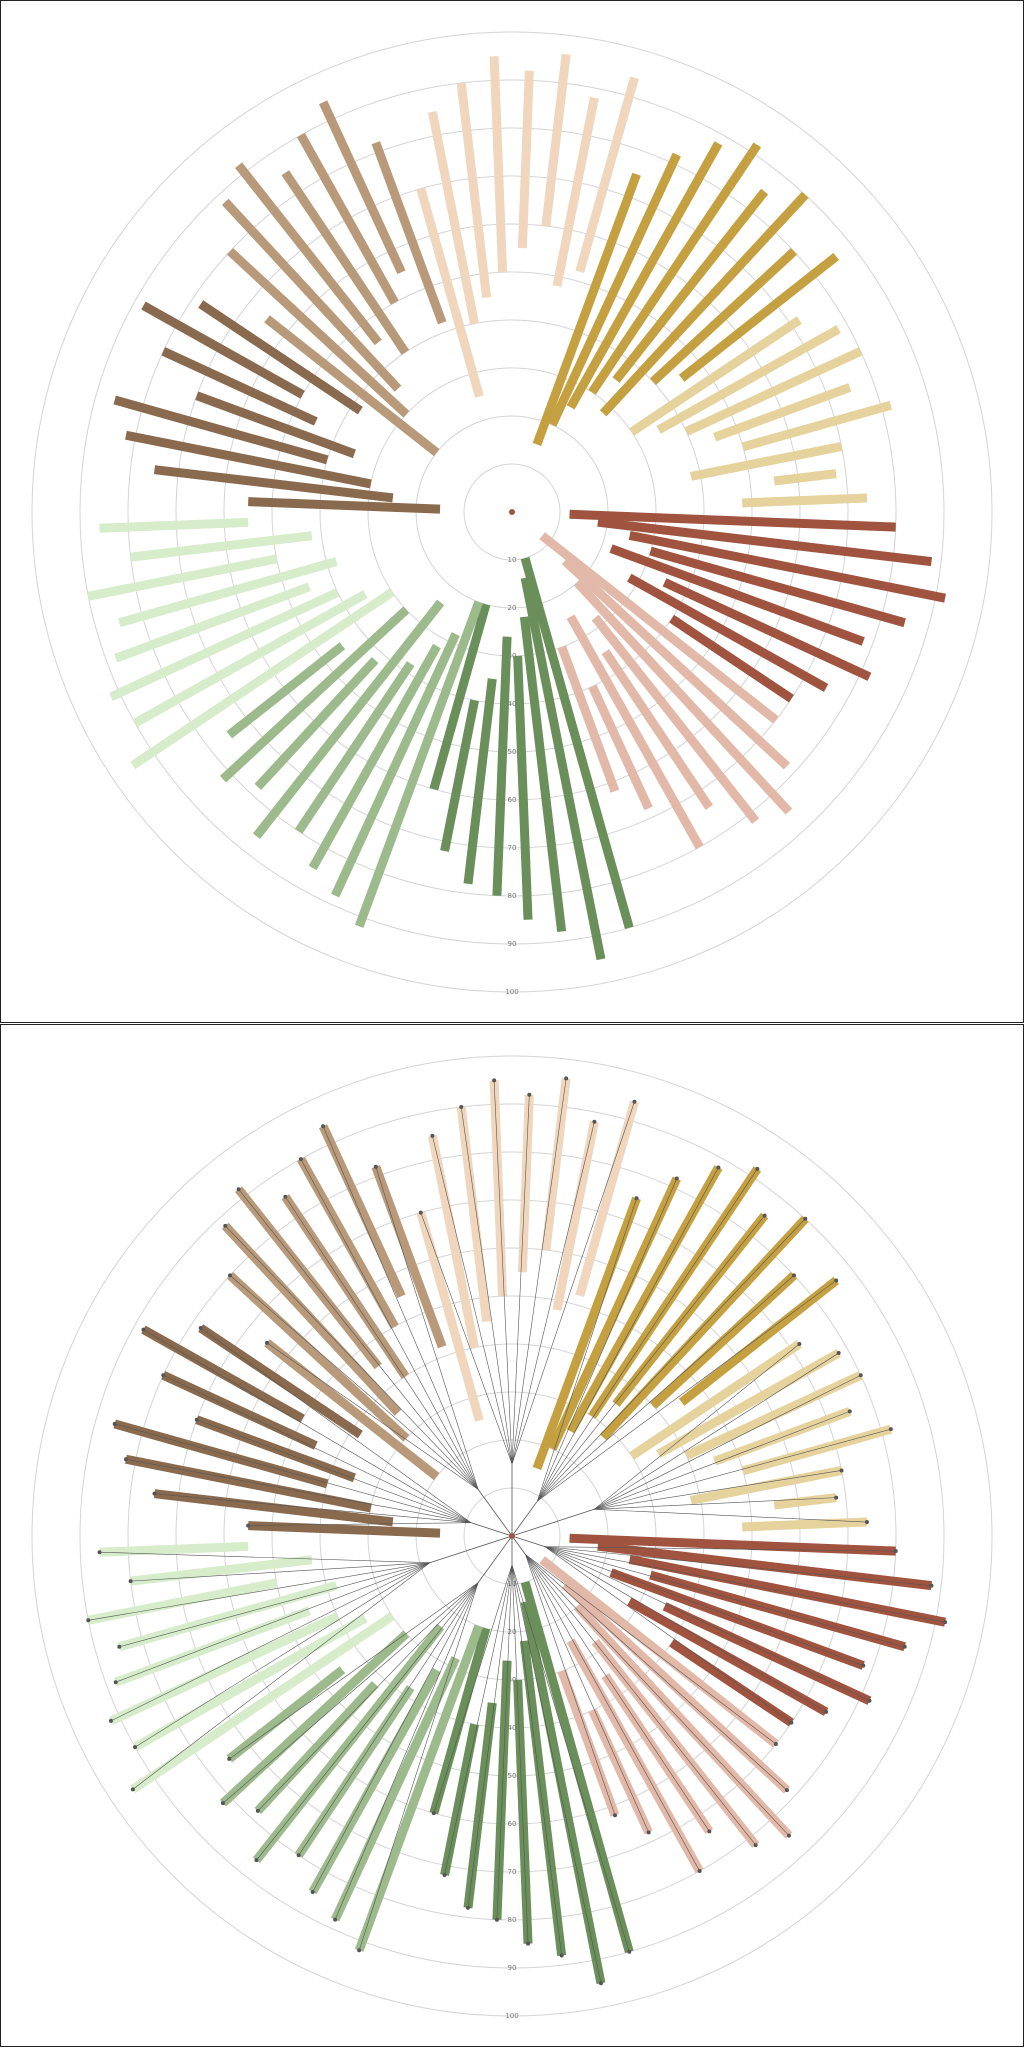 Image resolution: width=1024 pixels, height=2048 pixels. Describe the element at coordinates (512, 1632) in the screenshot. I see `r-tick-label: 20` at that location.